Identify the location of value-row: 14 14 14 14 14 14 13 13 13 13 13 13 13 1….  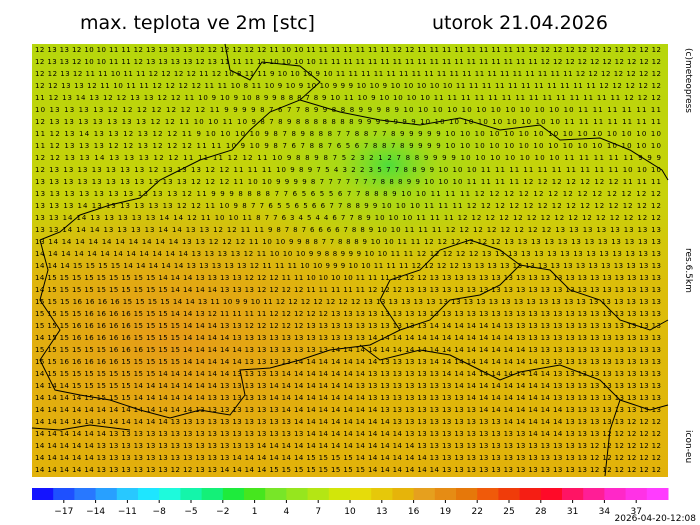
(348, 434).